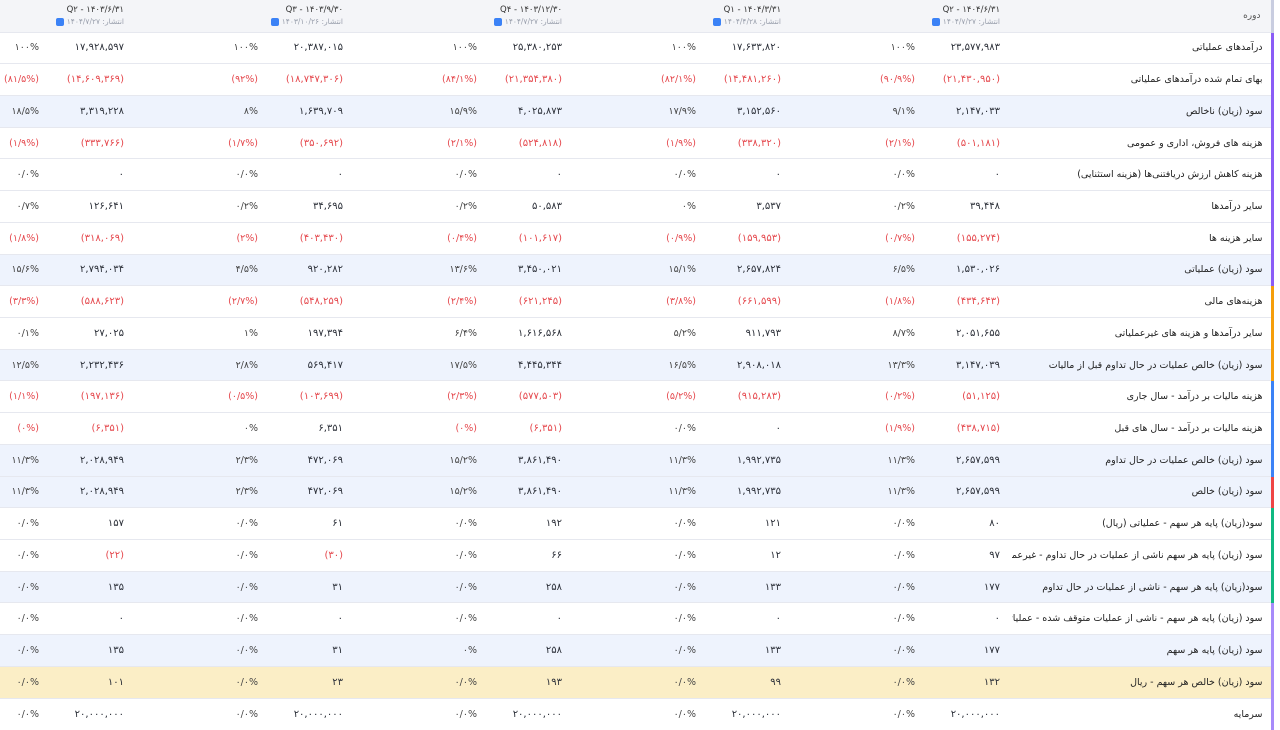  What do you see at coordinates (321, 111) in the screenshot?
I see `amount: ۱,۶۳۹,۷۰۹` at bounding box center [321, 111].